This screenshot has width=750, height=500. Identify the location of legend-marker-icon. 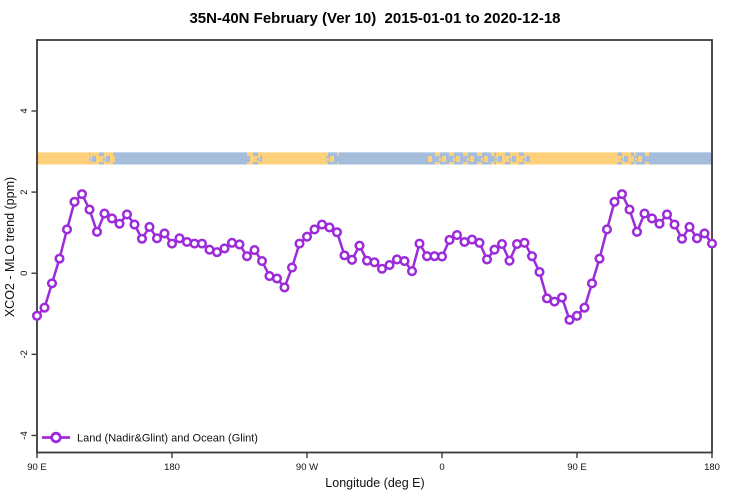
(56, 437).